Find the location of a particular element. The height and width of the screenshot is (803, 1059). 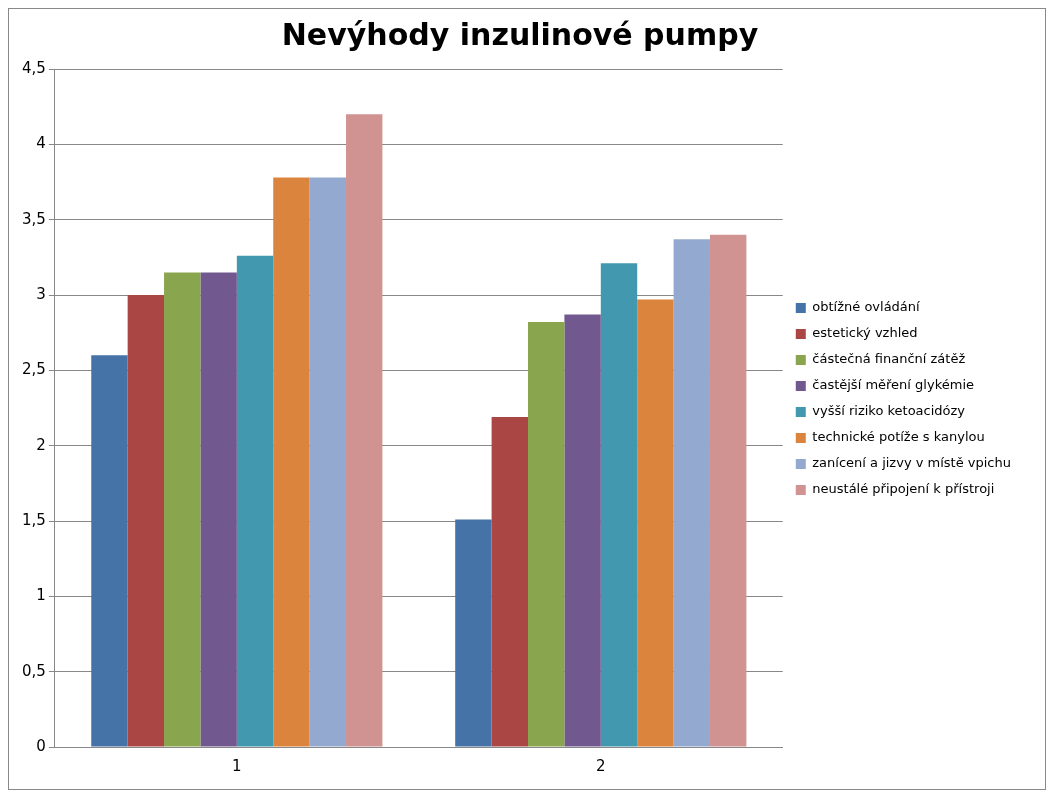

y-tick-label: 0 is located at coordinates (41, 745).